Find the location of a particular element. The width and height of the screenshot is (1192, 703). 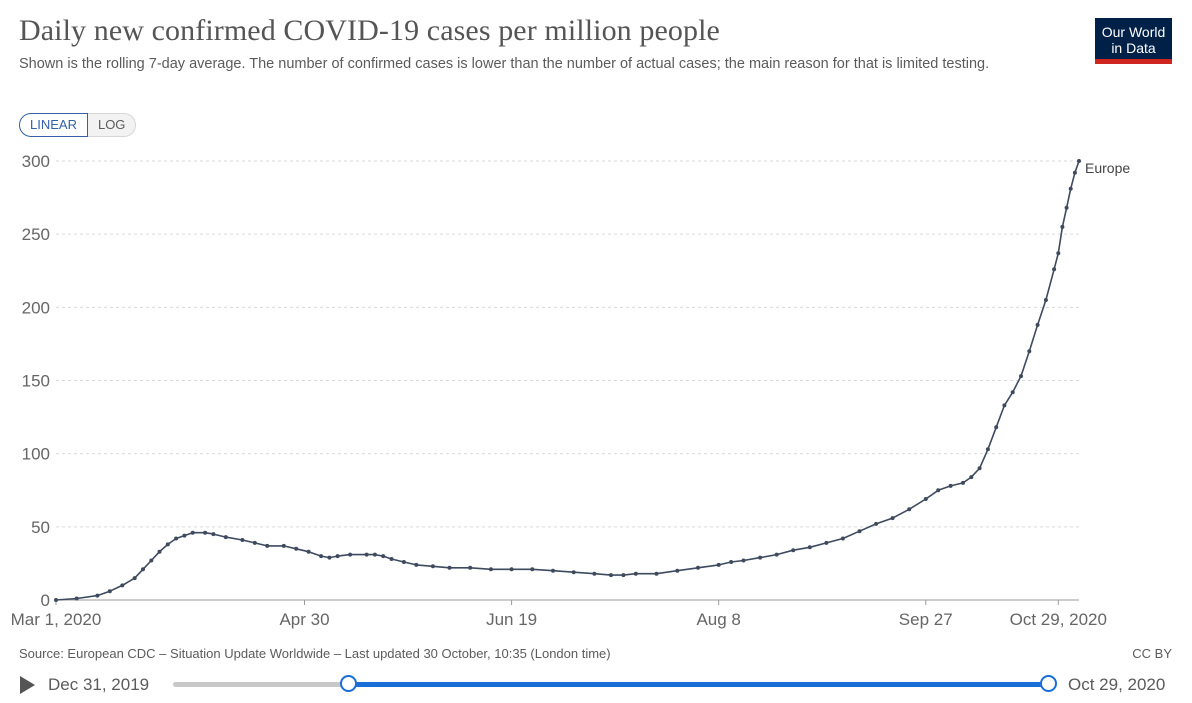

x-tick-label: Jun 19 is located at coordinates (511, 619).